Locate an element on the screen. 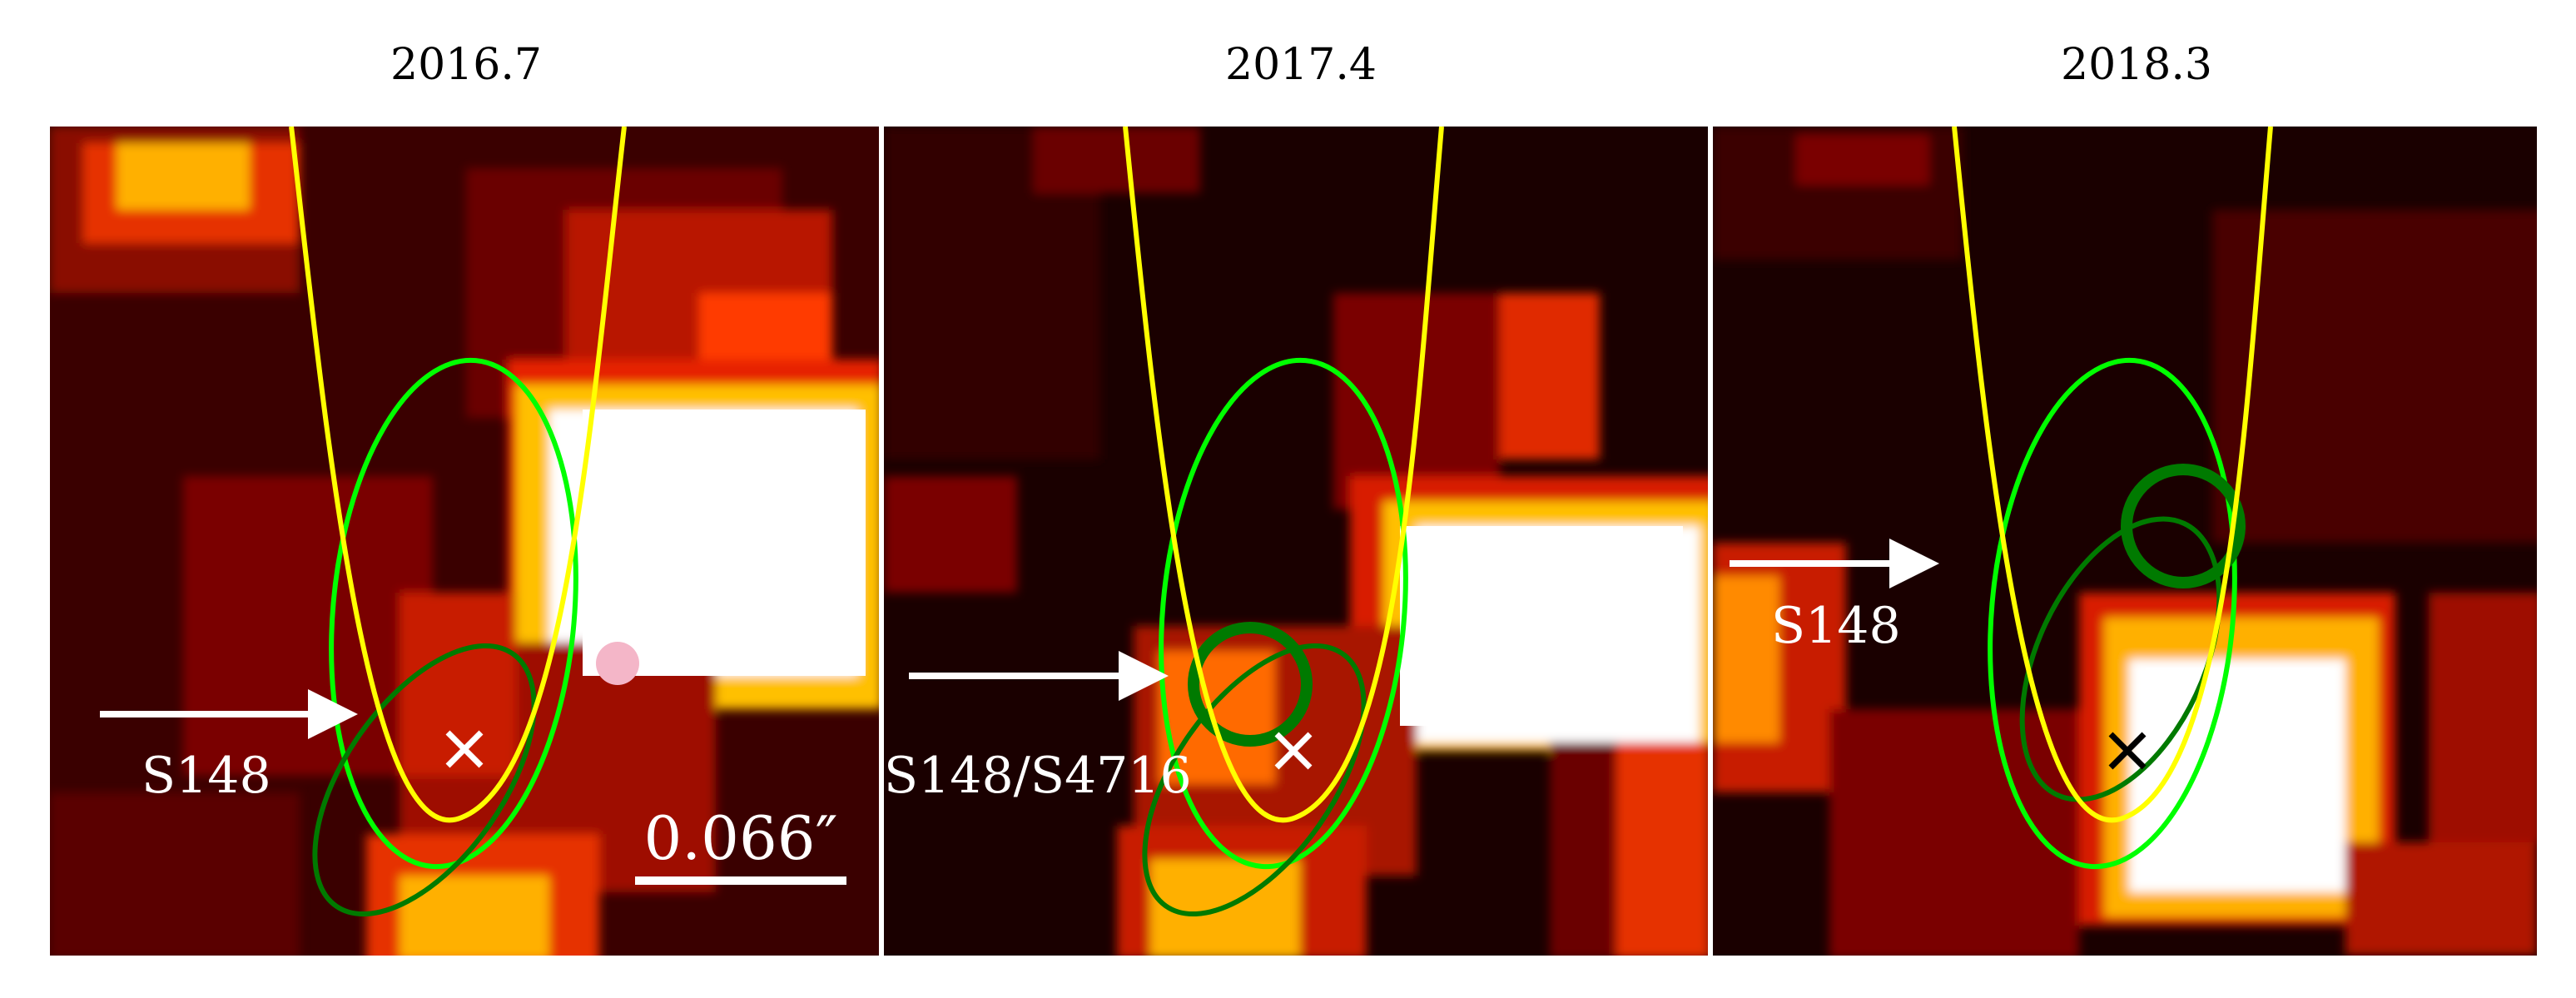 The width and height of the screenshot is (2576, 998). scale-bar-label: 0.066″ is located at coordinates (740, 838).